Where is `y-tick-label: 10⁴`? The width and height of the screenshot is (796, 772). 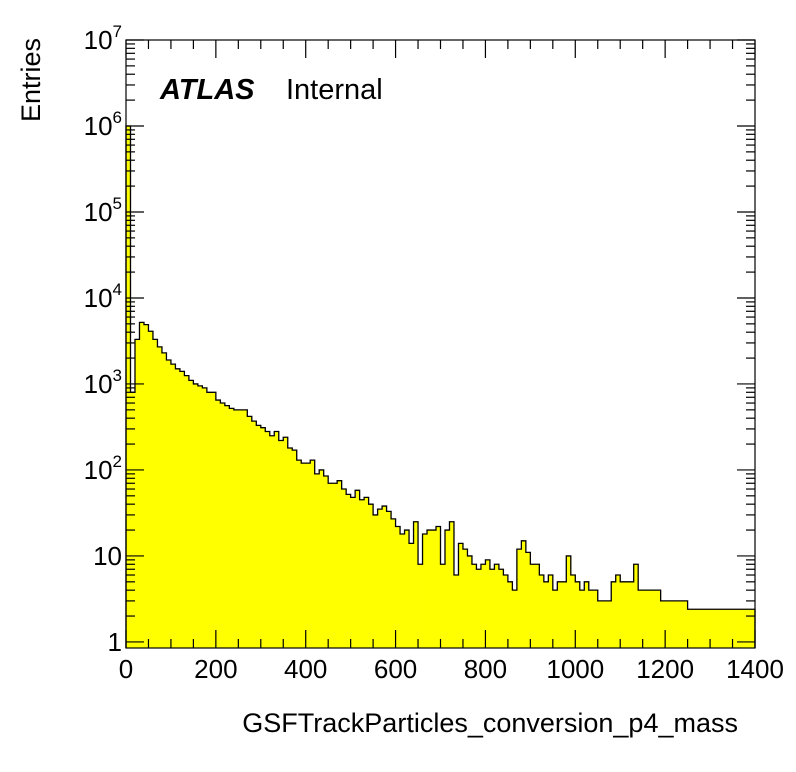 y-tick-label: 10⁴ is located at coordinates (103, 296).